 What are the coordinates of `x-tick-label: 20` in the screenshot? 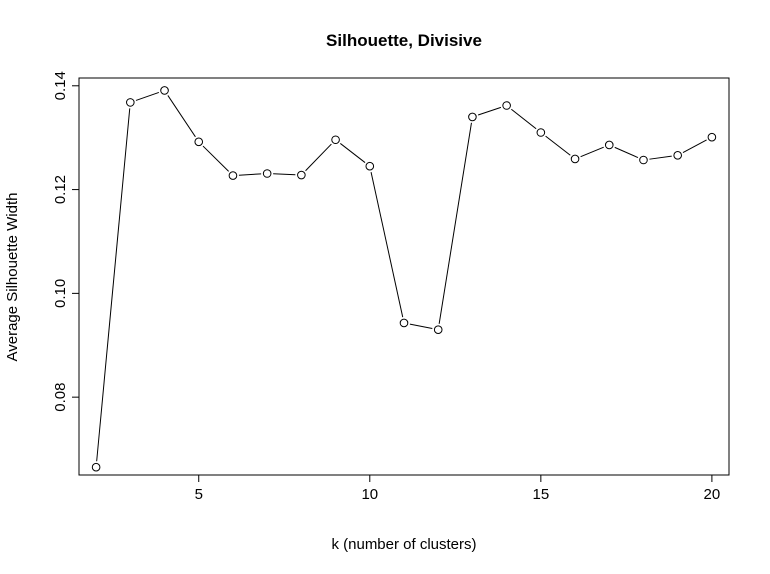 It's located at (712, 494).